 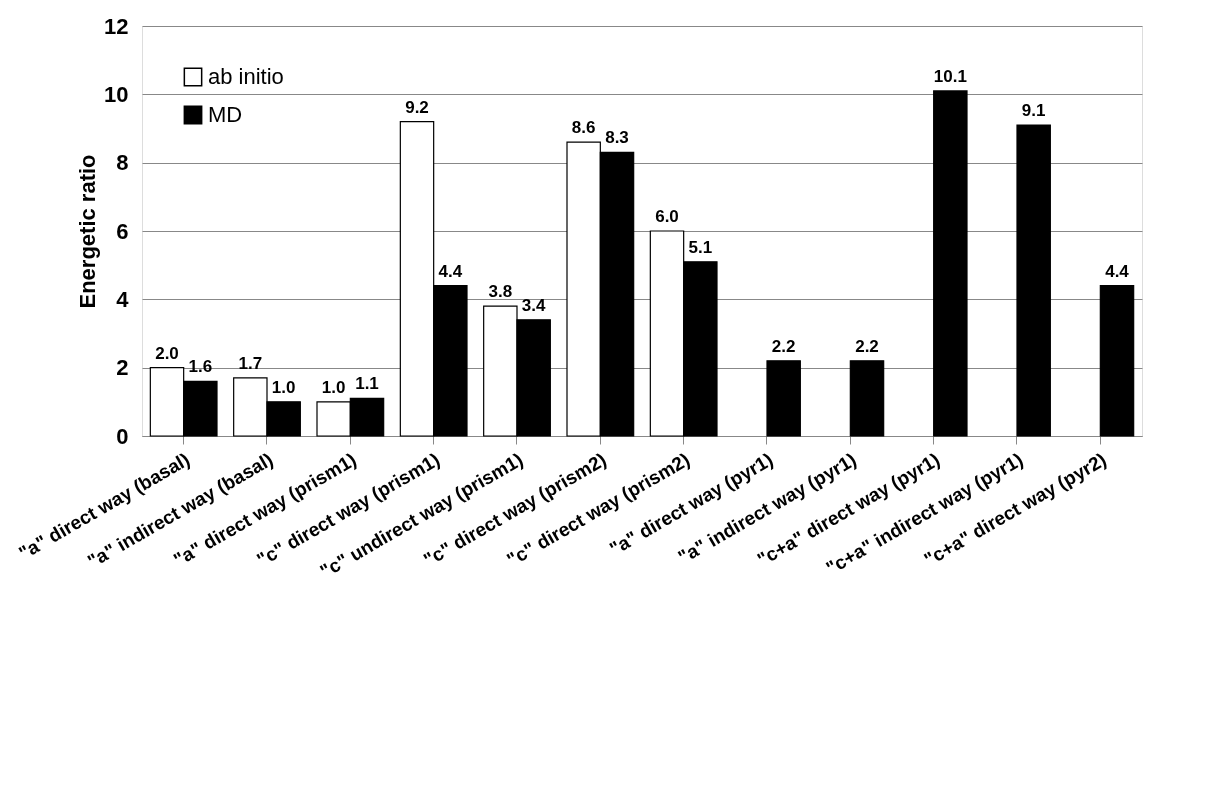 I want to click on data-label: 1.7, so click(x=250, y=363).